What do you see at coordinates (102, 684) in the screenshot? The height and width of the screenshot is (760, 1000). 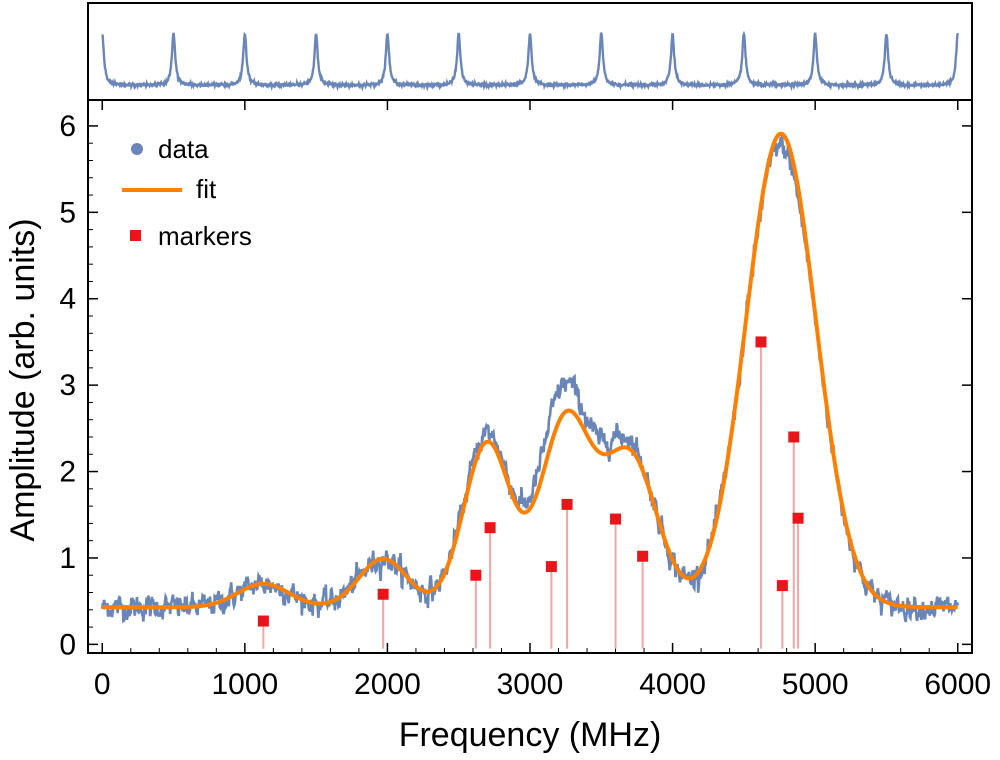 I see `x-tick-label: 0` at bounding box center [102, 684].